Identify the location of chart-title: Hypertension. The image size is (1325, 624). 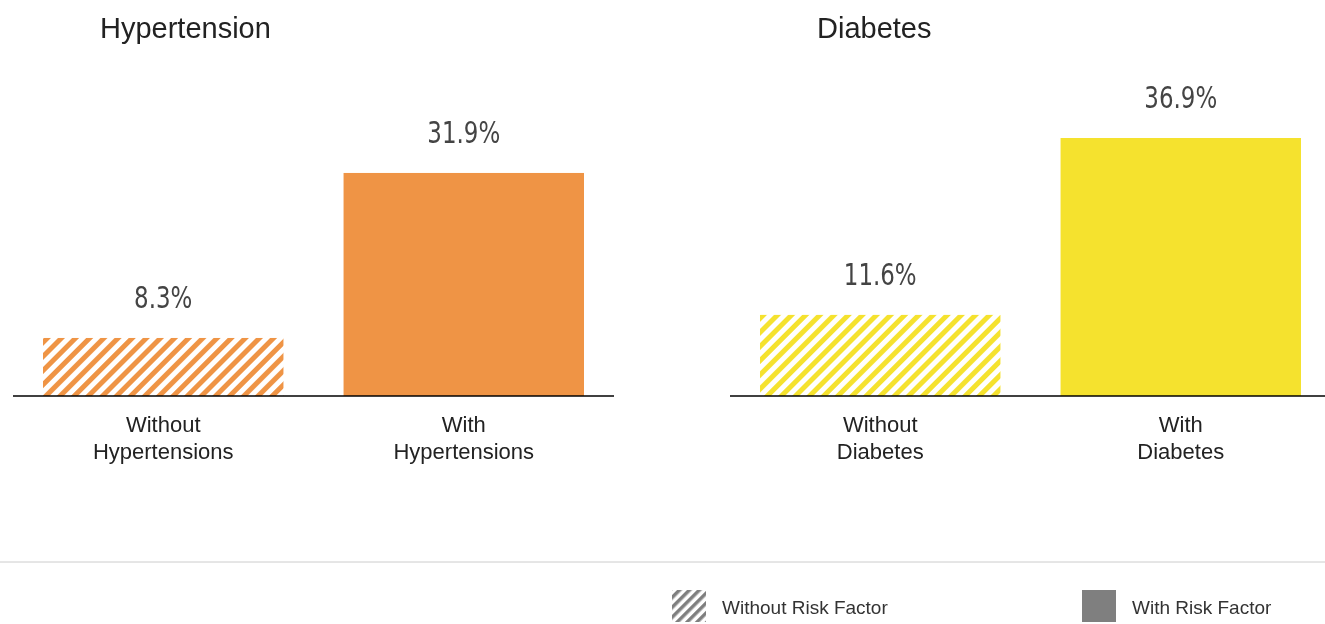
(185, 28).